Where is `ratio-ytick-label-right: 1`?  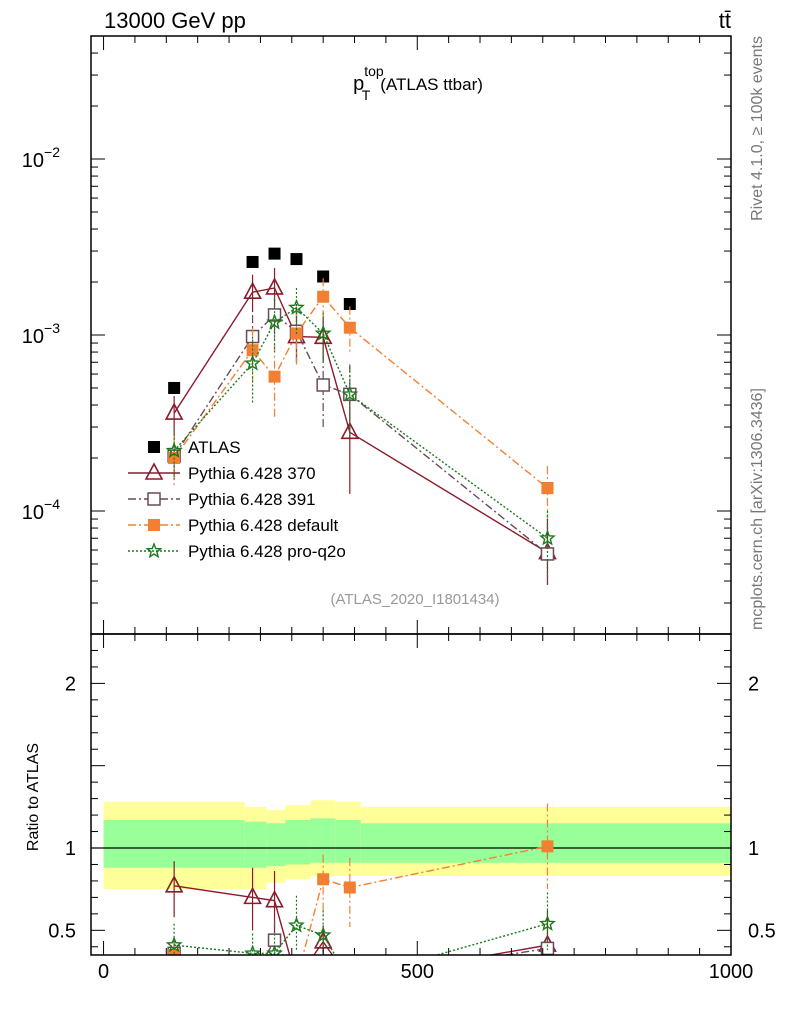
ratio-ytick-label-right: 1 is located at coordinates (753, 849).